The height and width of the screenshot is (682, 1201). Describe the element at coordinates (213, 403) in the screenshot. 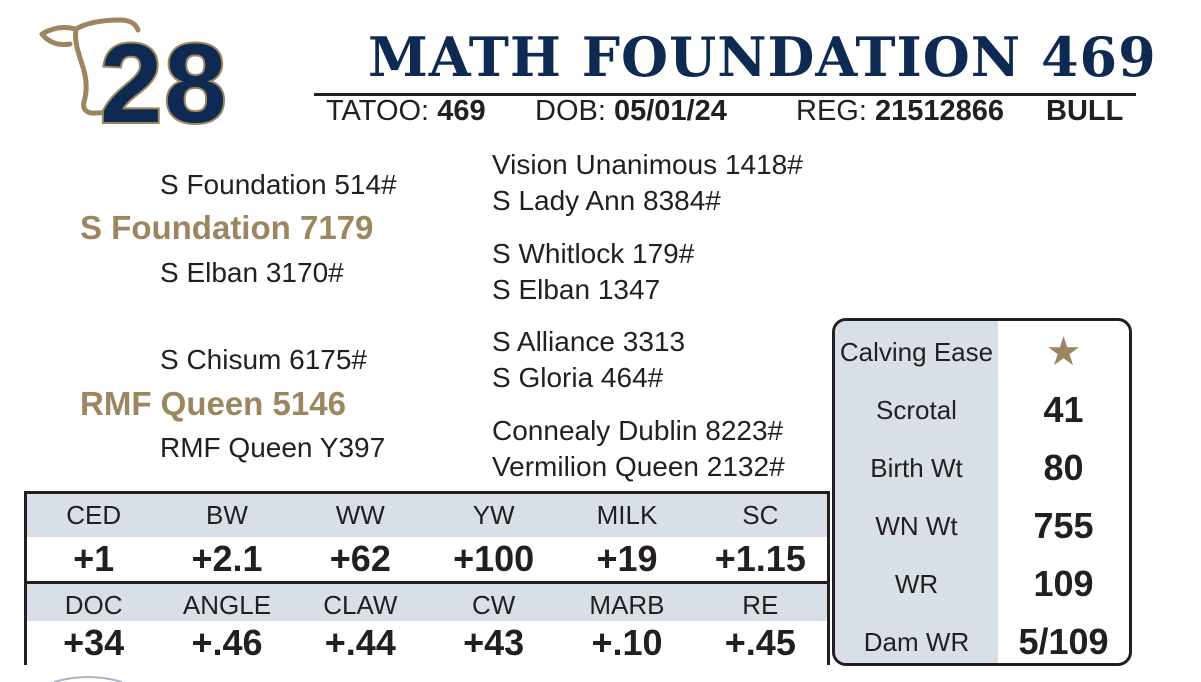

I see `pedigree-dam: RMF Queen 5146` at that location.